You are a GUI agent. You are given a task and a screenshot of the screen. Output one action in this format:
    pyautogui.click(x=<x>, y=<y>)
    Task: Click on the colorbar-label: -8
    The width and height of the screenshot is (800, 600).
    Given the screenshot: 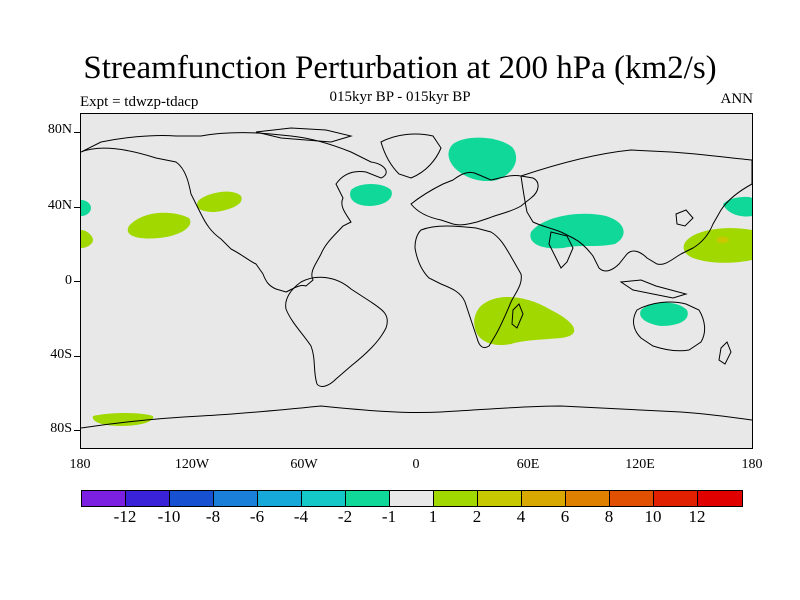 What is the action you would take?
    pyautogui.click(x=213, y=516)
    